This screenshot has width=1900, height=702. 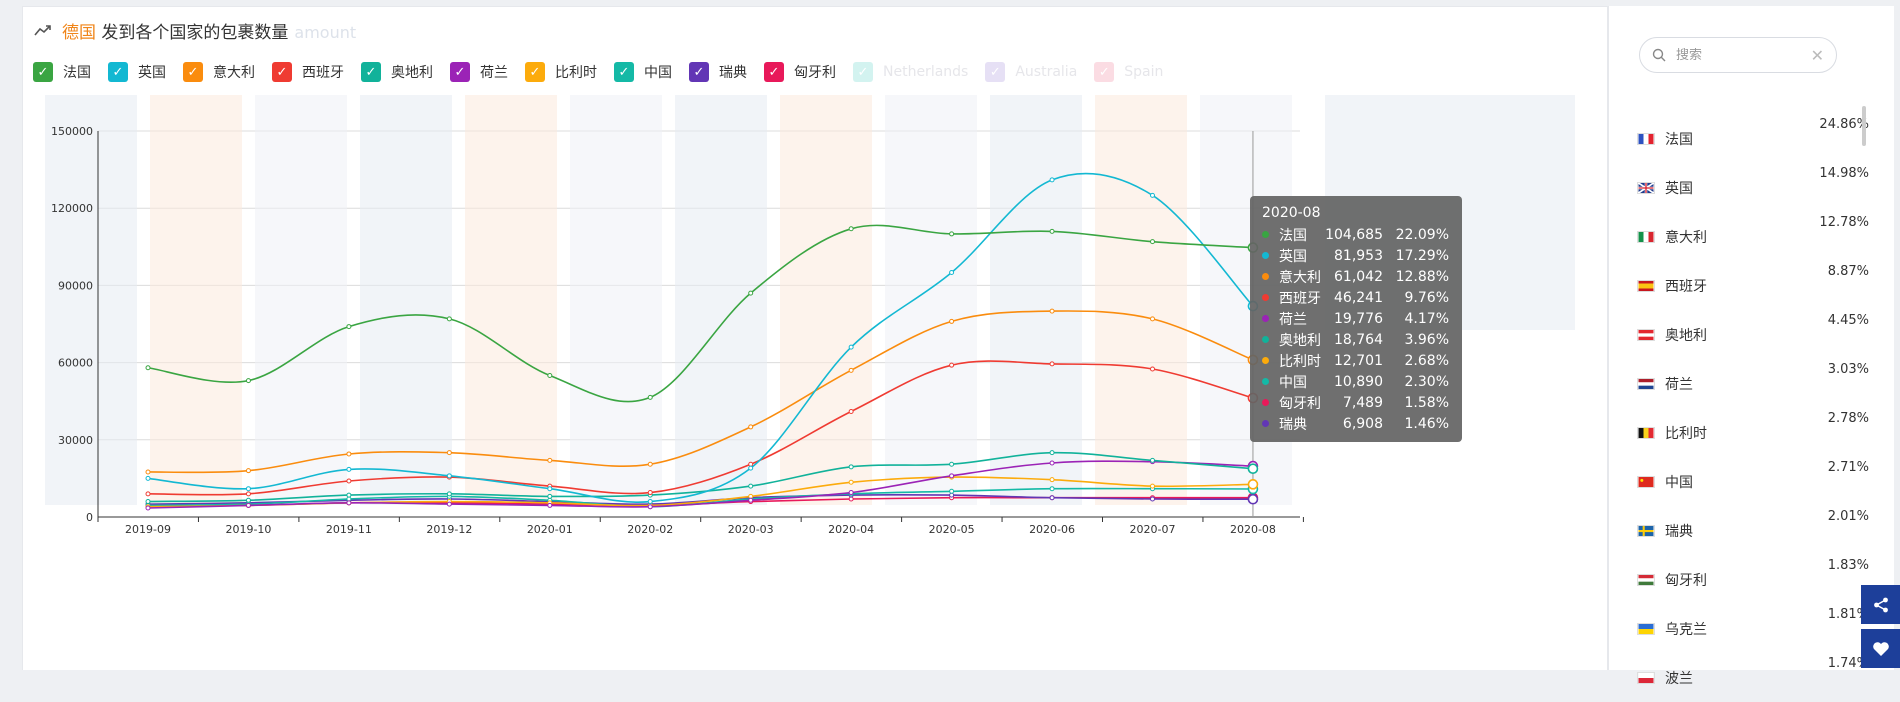 What do you see at coordinates (718, 72) in the screenshot?
I see `legend-item: ✓ 瑞典` at bounding box center [718, 72].